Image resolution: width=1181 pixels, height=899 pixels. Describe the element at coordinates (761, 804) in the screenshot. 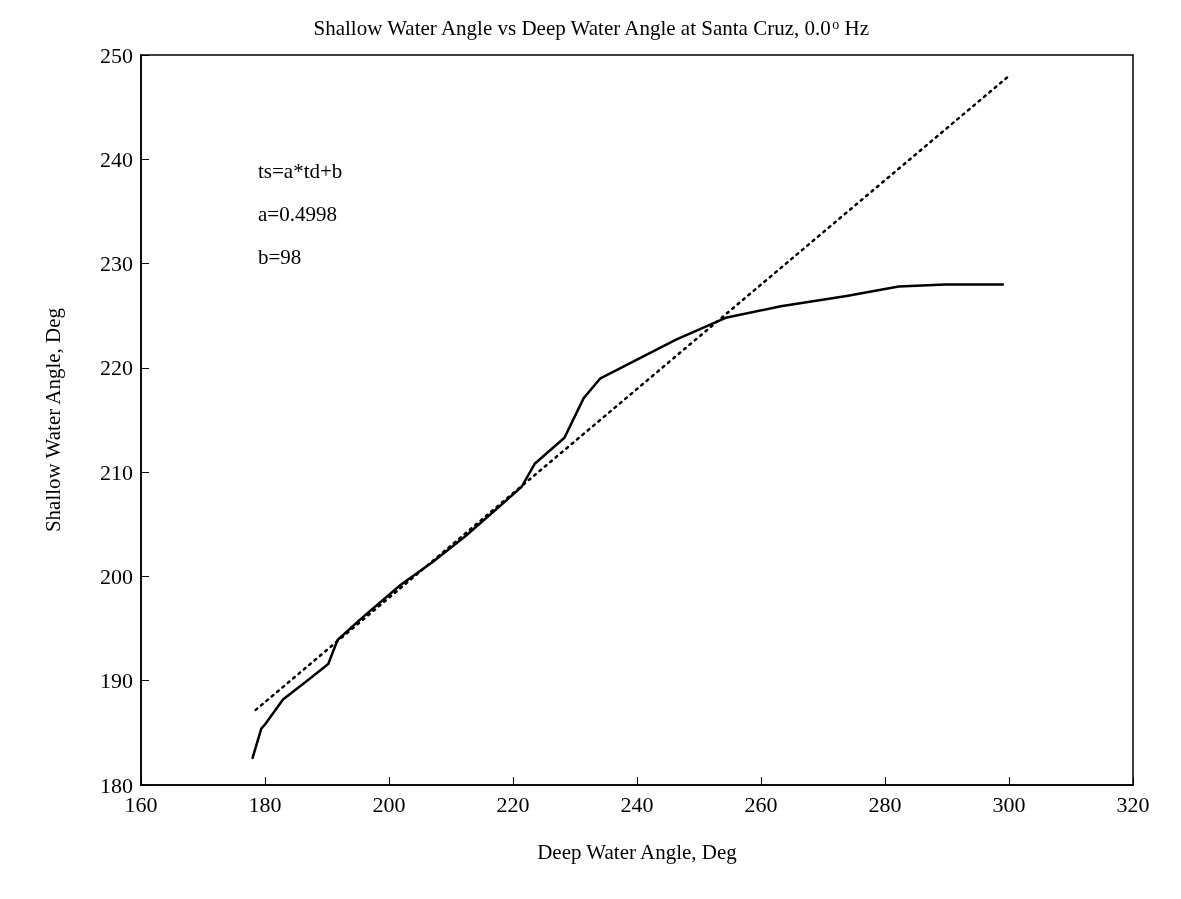

I see `x-tick-label: 260` at that location.